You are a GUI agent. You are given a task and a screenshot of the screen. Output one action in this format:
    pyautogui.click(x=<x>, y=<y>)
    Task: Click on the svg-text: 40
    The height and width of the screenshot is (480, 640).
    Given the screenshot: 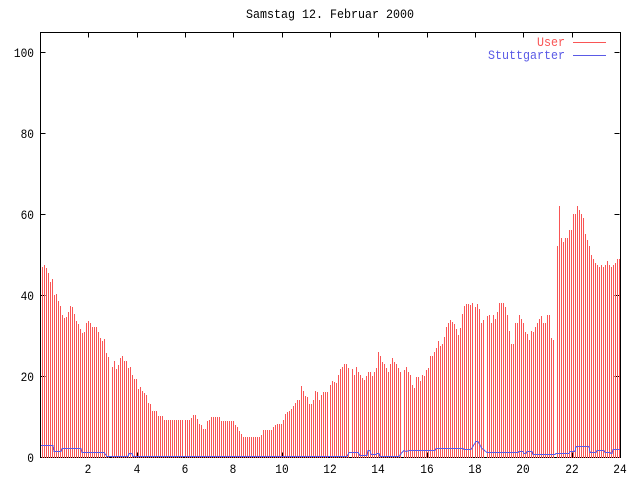 What is the action you would take?
    pyautogui.click(x=27, y=297)
    